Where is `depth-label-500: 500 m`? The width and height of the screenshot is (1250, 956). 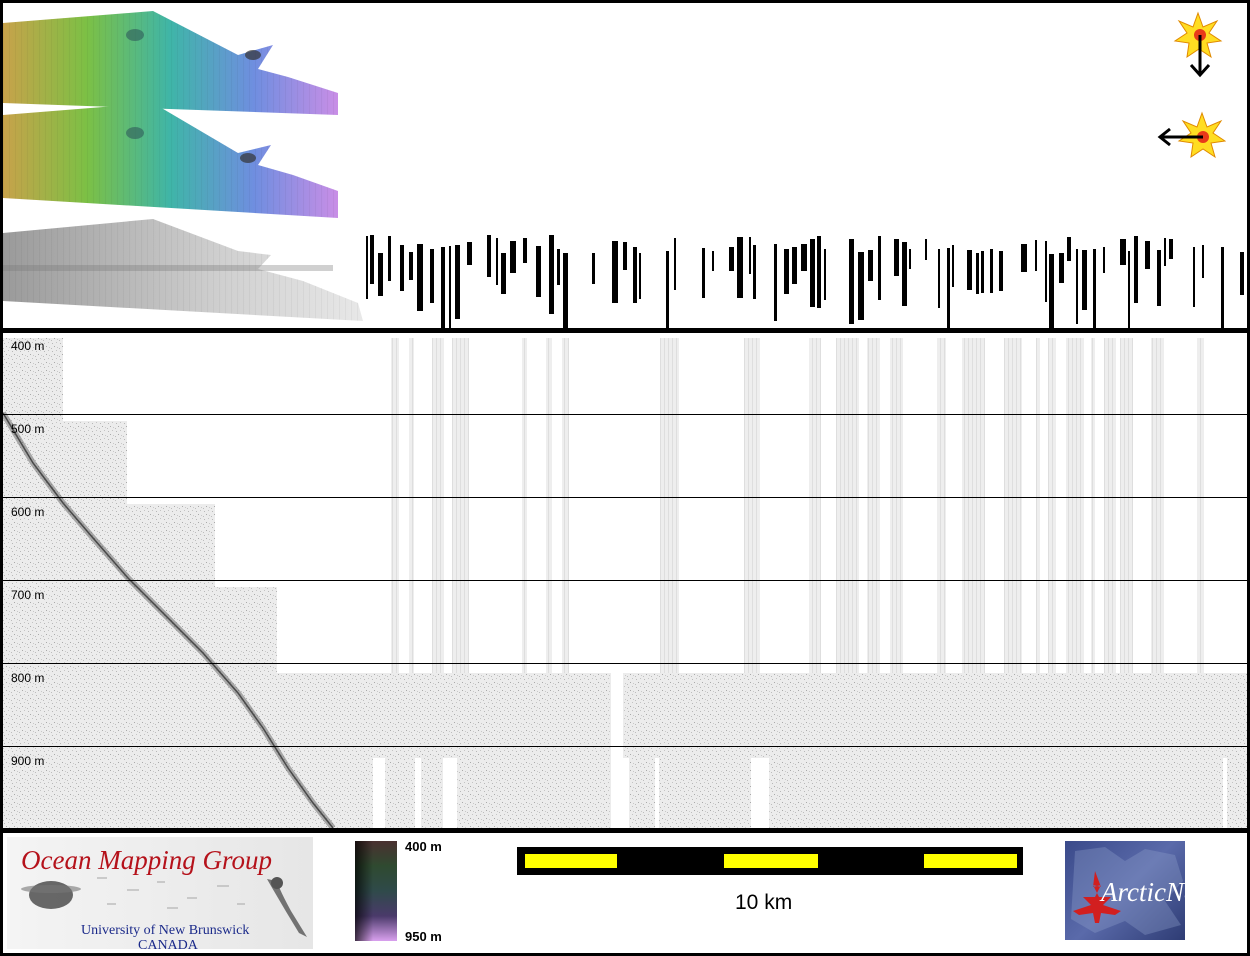 depth-label-500: 500 m is located at coordinates (28, 429).